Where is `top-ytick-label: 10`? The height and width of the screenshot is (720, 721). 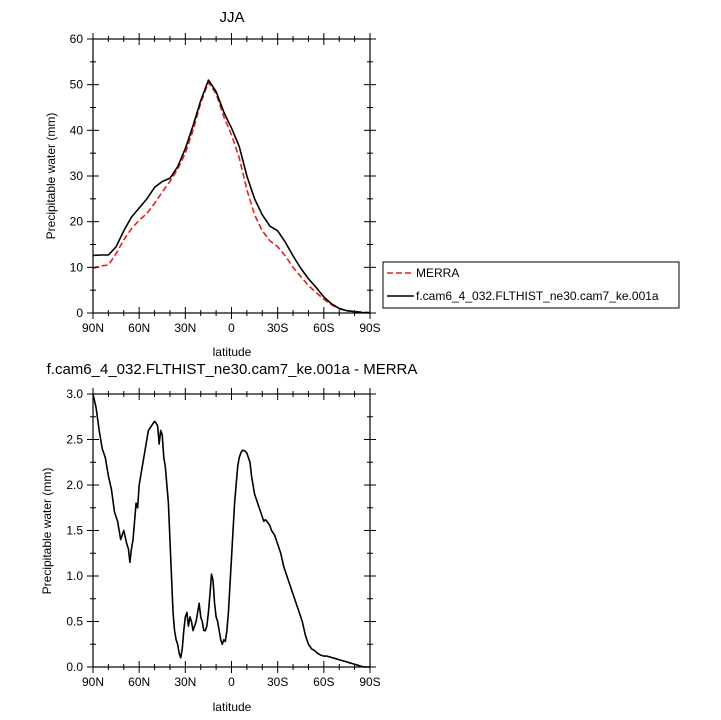 top-ytick-label: 10 is located at coordinates (77, 267).